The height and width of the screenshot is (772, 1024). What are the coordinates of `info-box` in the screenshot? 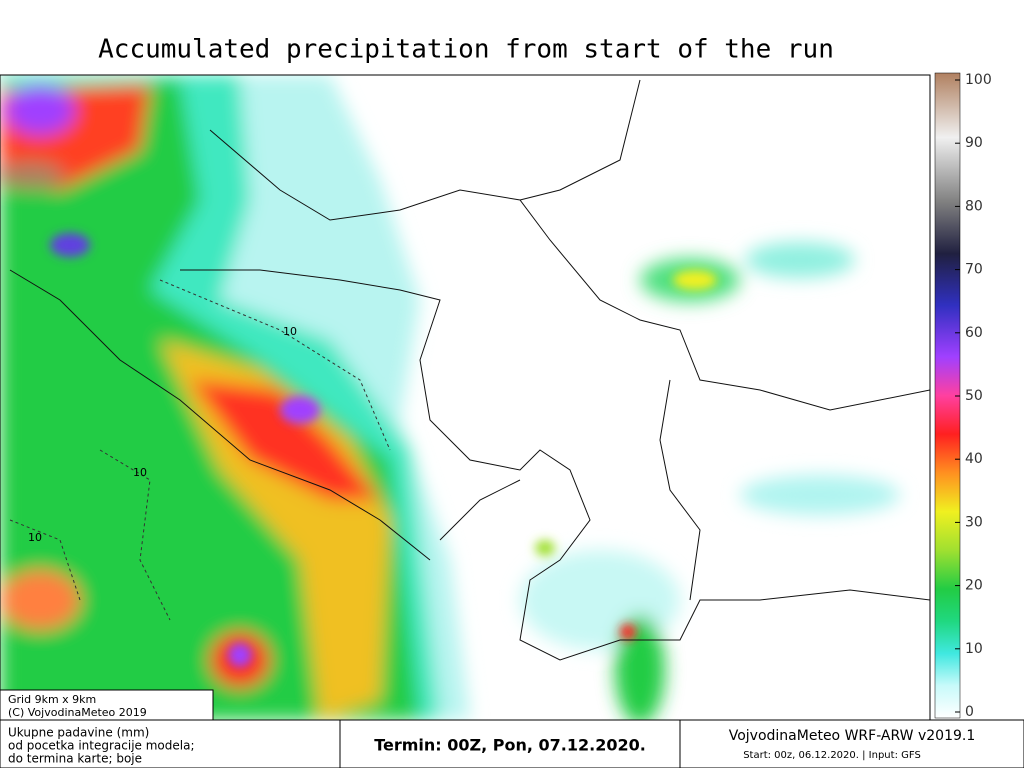 It's located at (107, 705).